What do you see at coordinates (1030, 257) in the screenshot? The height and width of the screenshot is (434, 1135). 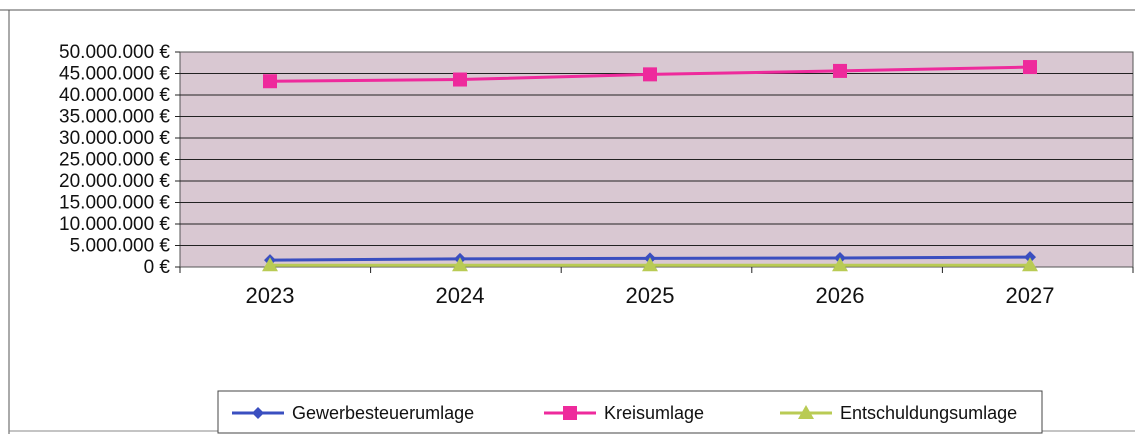 I see `data-point-gewerbesteuerumlage` at bounding box center [1030, 257].